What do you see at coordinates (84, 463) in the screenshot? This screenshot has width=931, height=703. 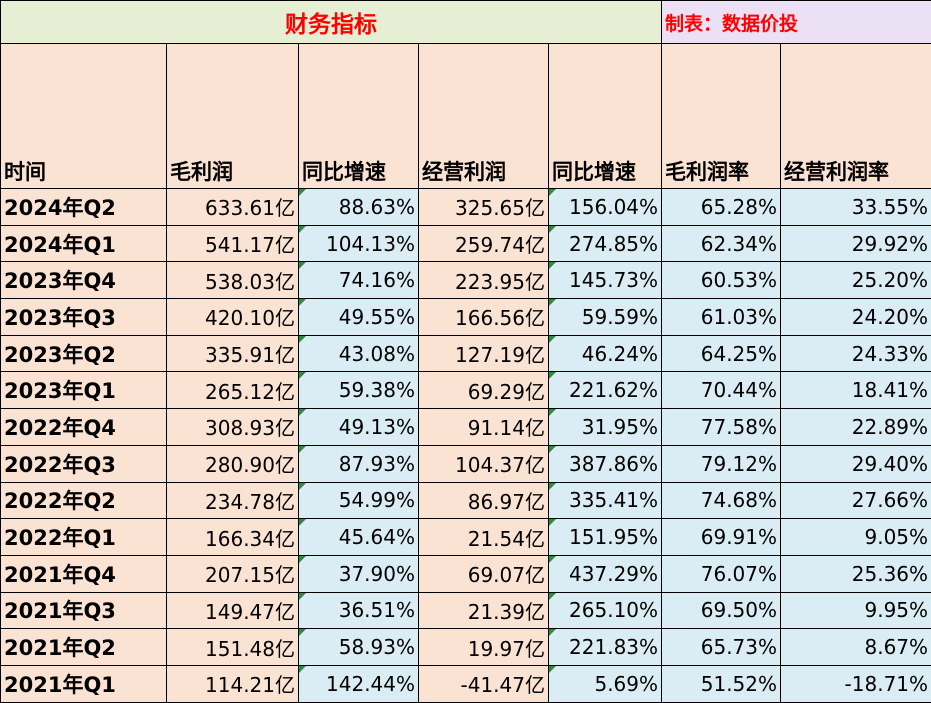 I see `time-cell: 2022年Q3` at bounding box center [84, 463].